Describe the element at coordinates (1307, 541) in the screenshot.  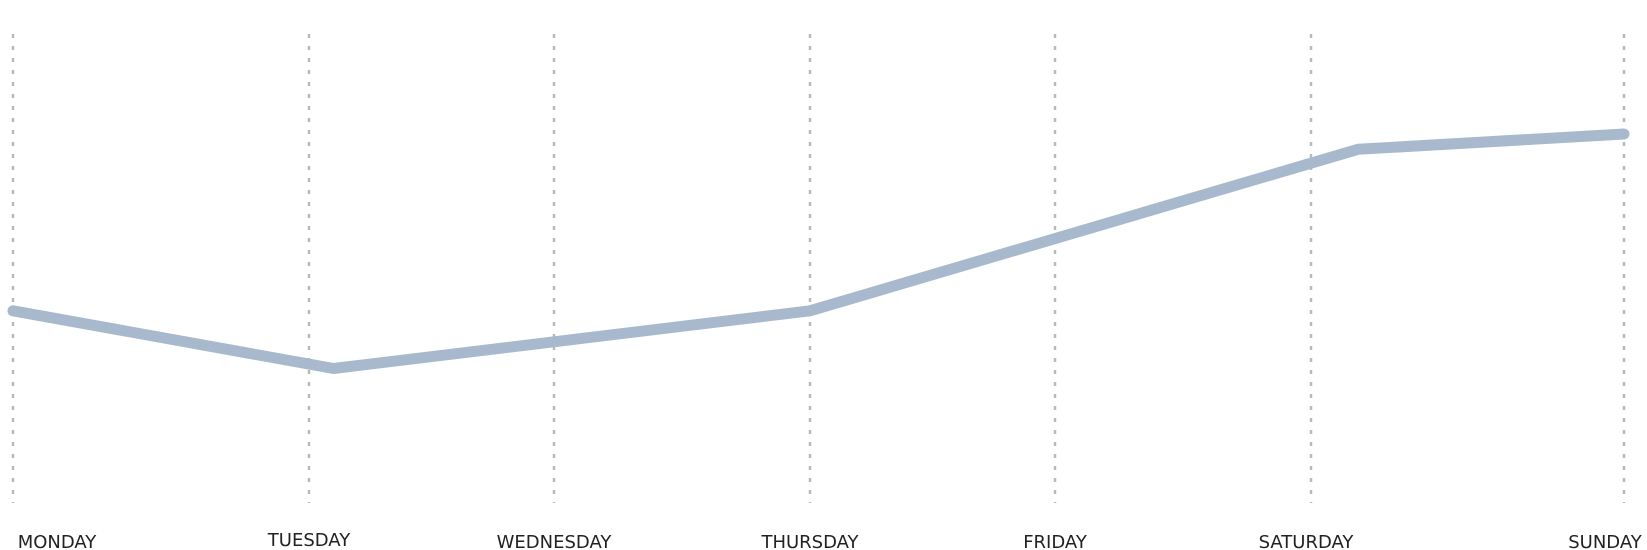
I see `x-tick-label-saturday: SATURDAY` at that location.